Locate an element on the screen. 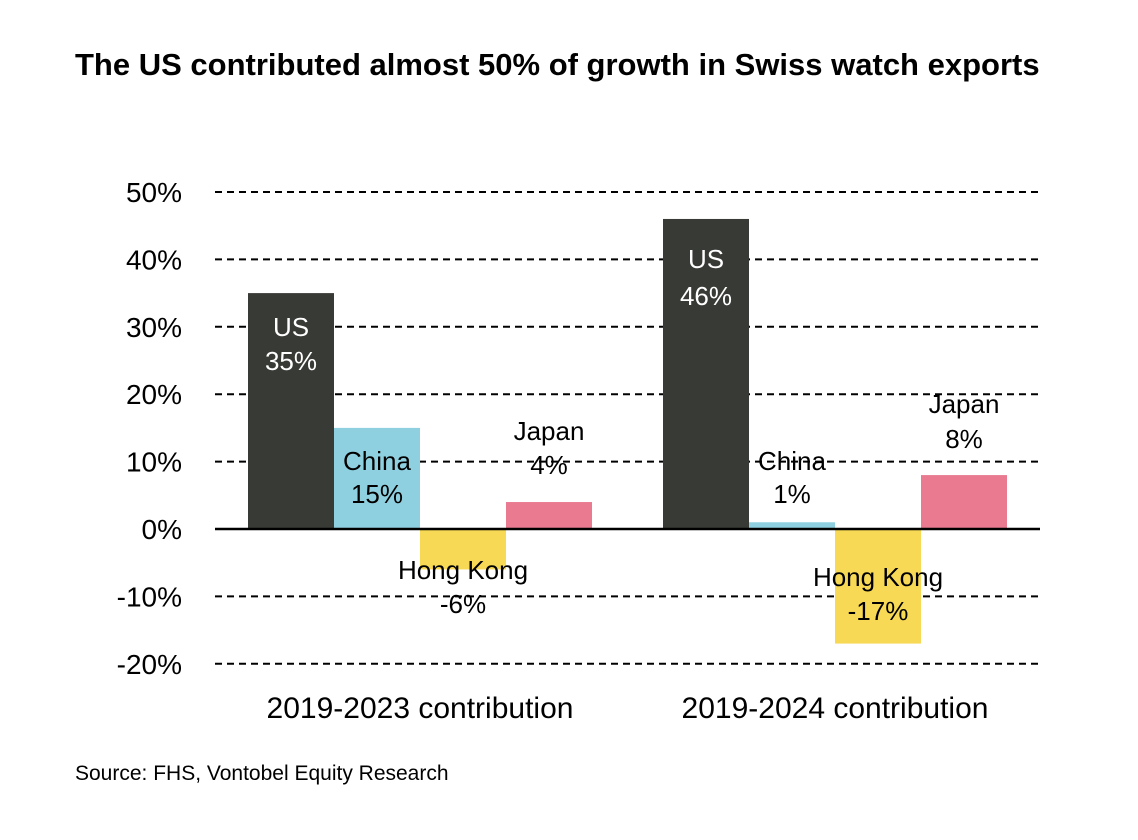 Image resolution: width=1138 pixels, height=840 pixels. data-label-value: 46% is located at coordinates (706, 296).